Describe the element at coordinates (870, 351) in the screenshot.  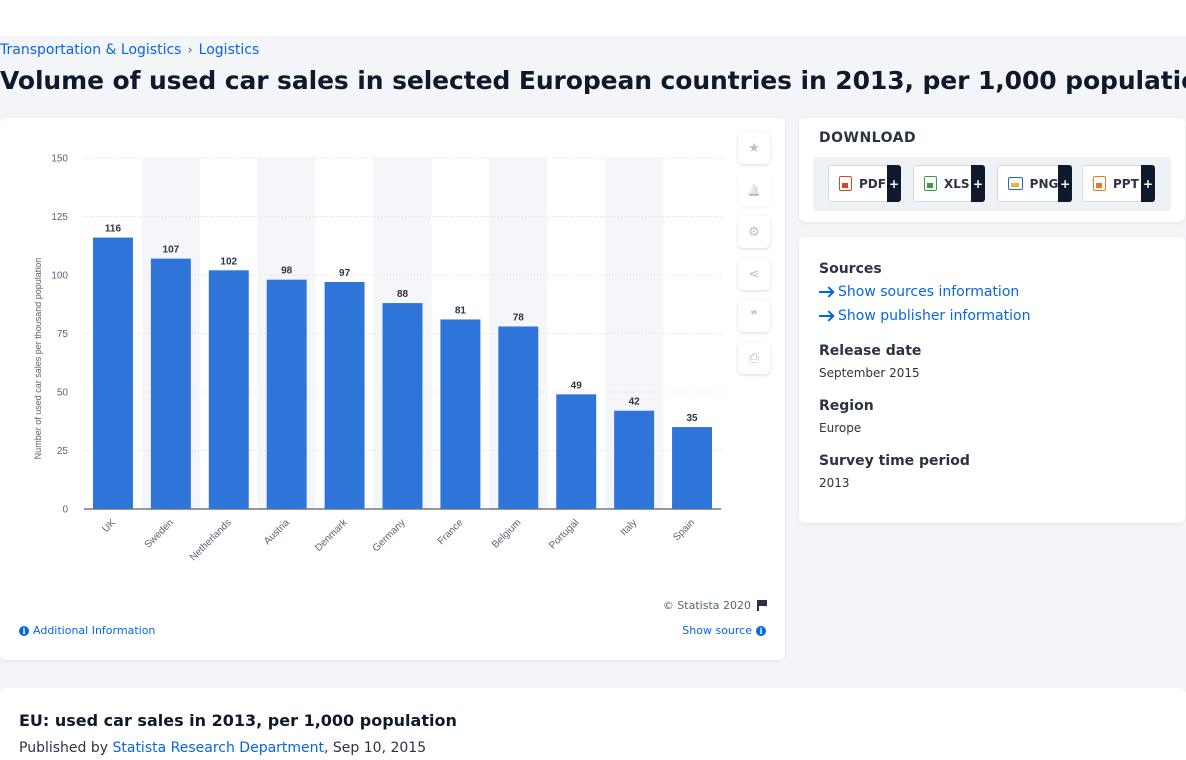
I see `release-date-heading: Release date` at that location.